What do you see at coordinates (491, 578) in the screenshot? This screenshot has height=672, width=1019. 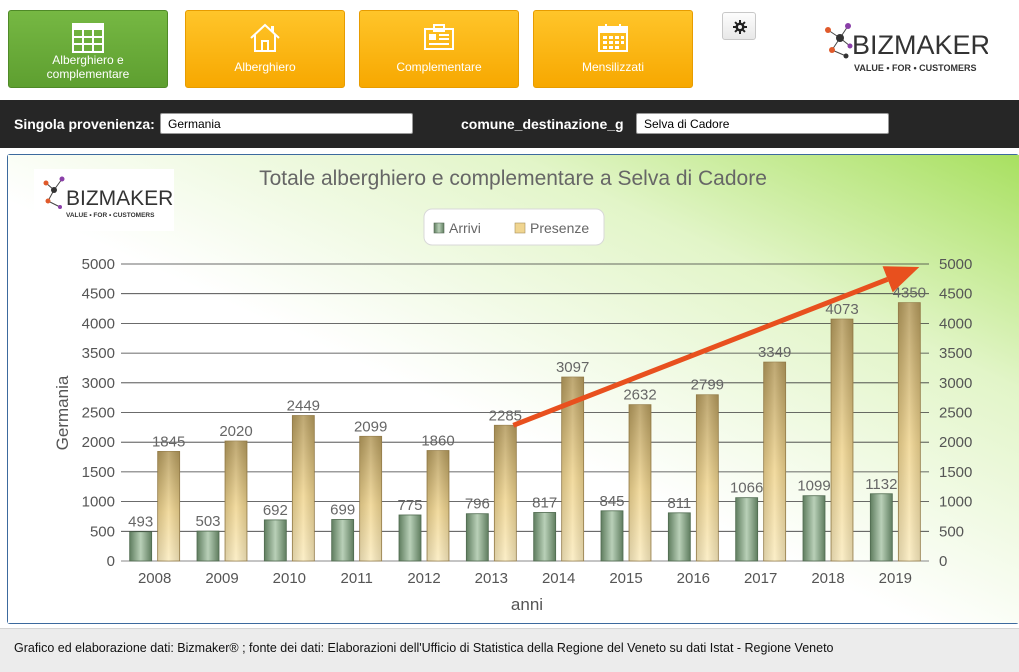 I see `x-tick-label: 2013` at bounding box center [491, 578].